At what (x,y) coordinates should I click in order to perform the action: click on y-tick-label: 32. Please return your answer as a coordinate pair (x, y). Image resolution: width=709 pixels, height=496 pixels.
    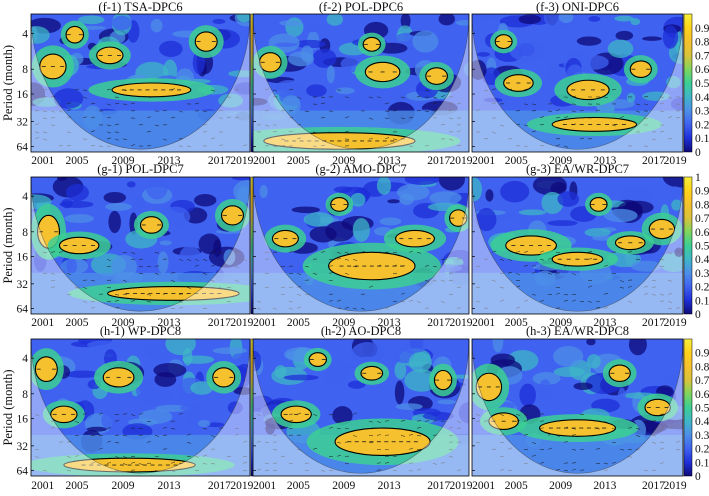
    Looking at the image, I should click on (23, 447).